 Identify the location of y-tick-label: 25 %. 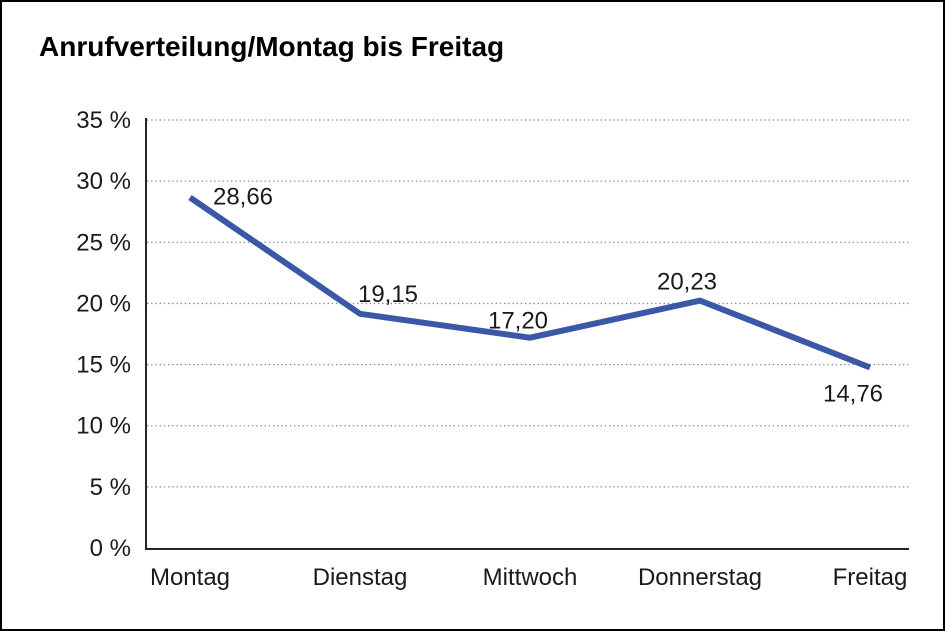
(103, 242).